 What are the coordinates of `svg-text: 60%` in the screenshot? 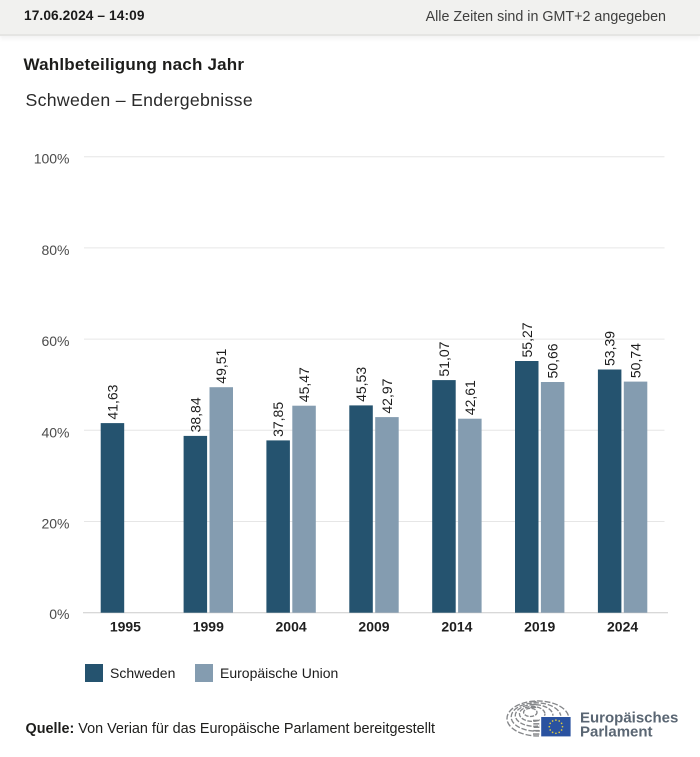 It's located at (55, 341).